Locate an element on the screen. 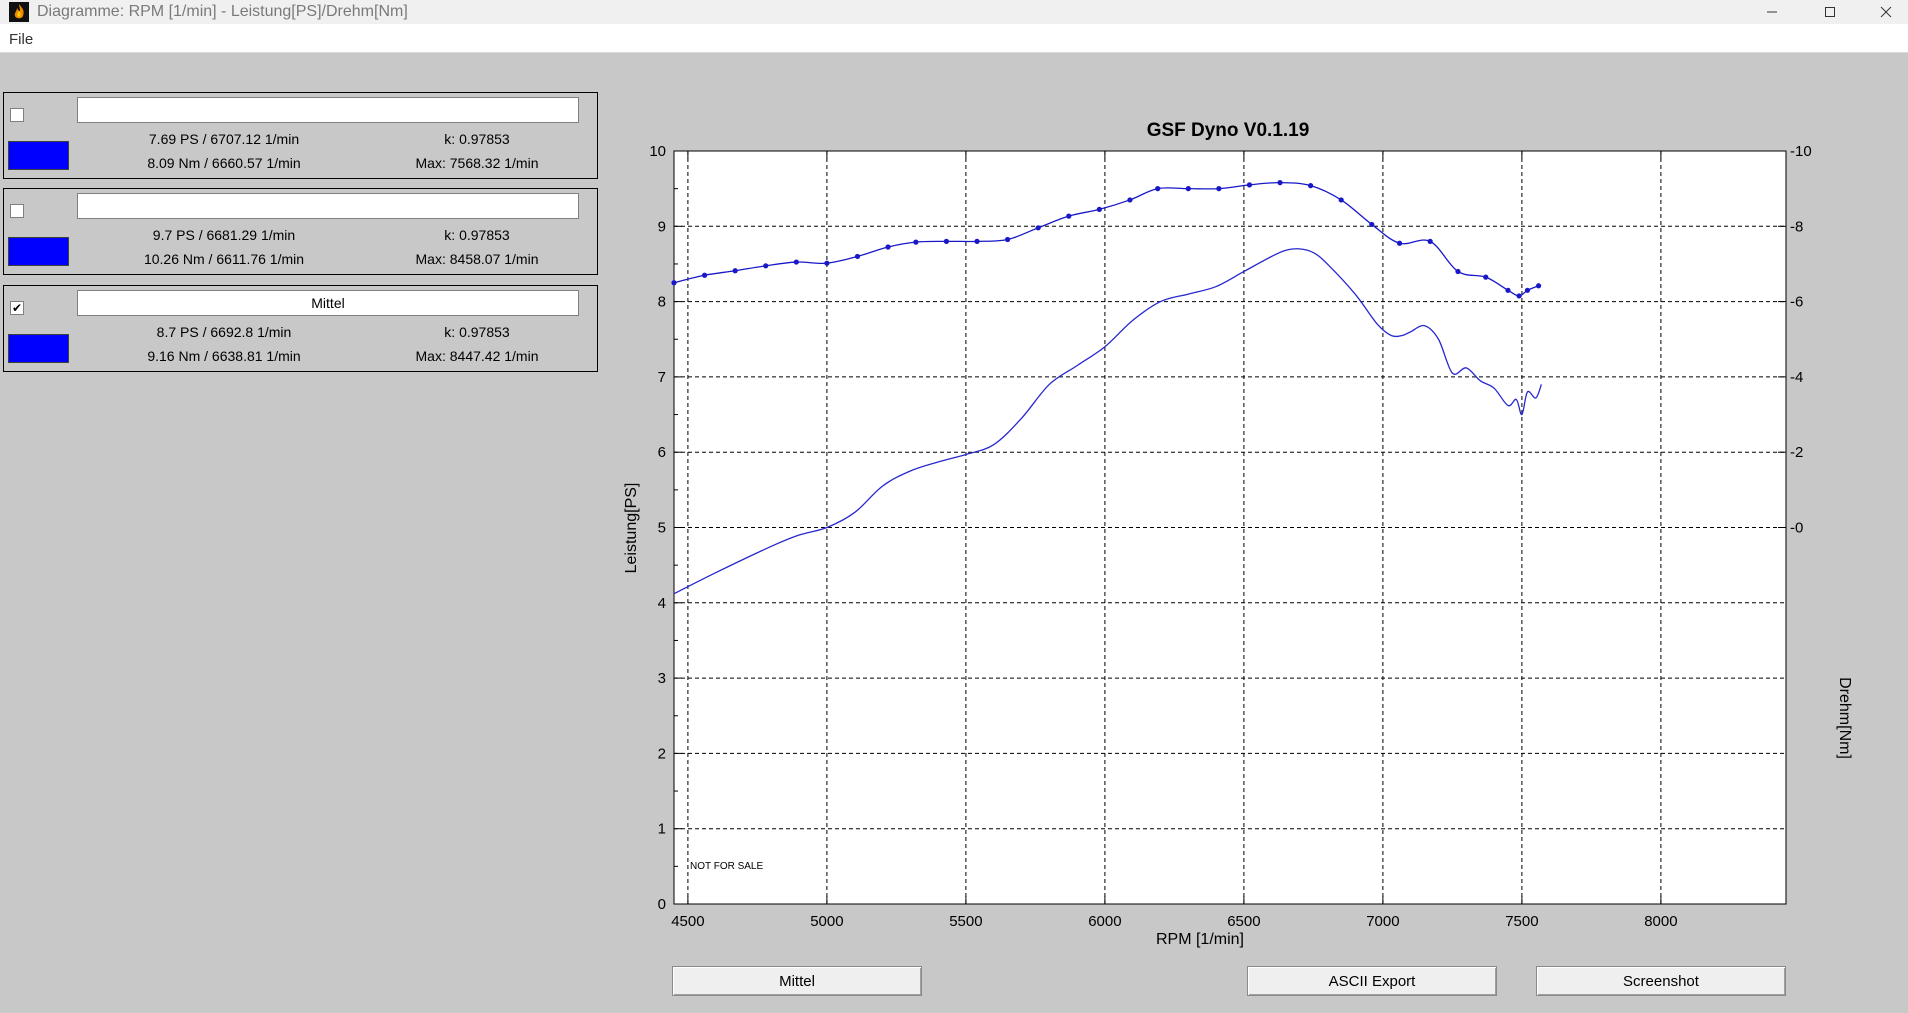  y-tick-label: 2 is located at coordinates (662, 753).